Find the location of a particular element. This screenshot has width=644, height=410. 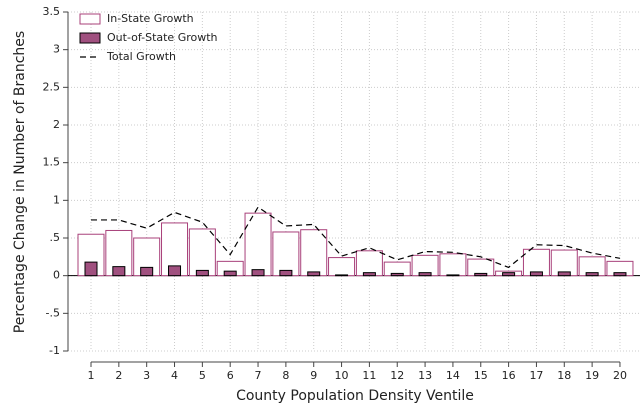

y-tick-label: 1.5 is located at coordinates (52, 162).